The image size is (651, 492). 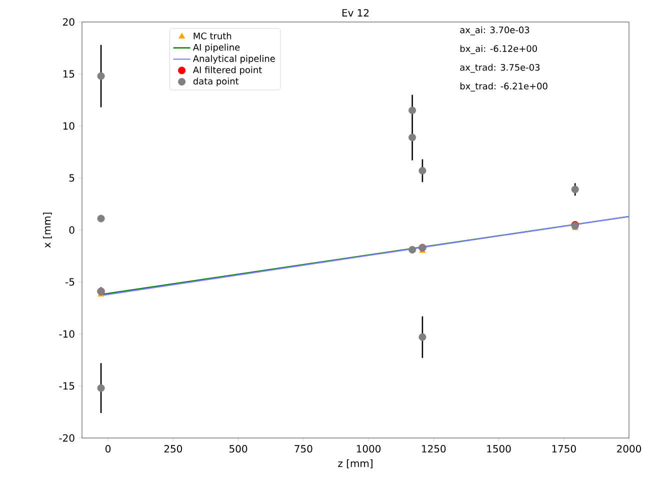 I want to click on chart-title: Ev 12, so click(x=355, y=12).